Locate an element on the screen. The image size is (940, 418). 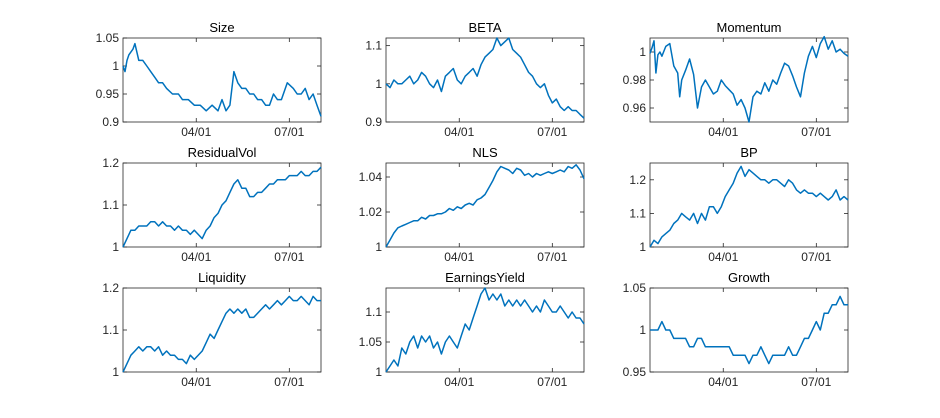
subplot-growth: Growth 0.95 1 1.05 04/01 07/01 is located at coordinates (736, 329).